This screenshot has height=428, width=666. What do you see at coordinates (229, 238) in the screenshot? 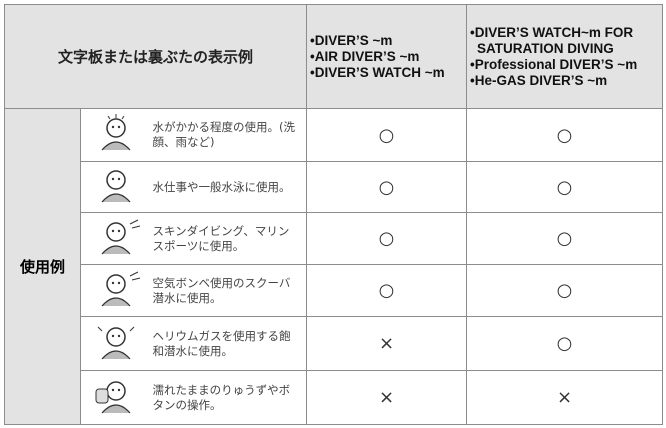
I see `usage-description: スキンダイビング、マリンスポーツに使用。` at bounding box center [229, 238].